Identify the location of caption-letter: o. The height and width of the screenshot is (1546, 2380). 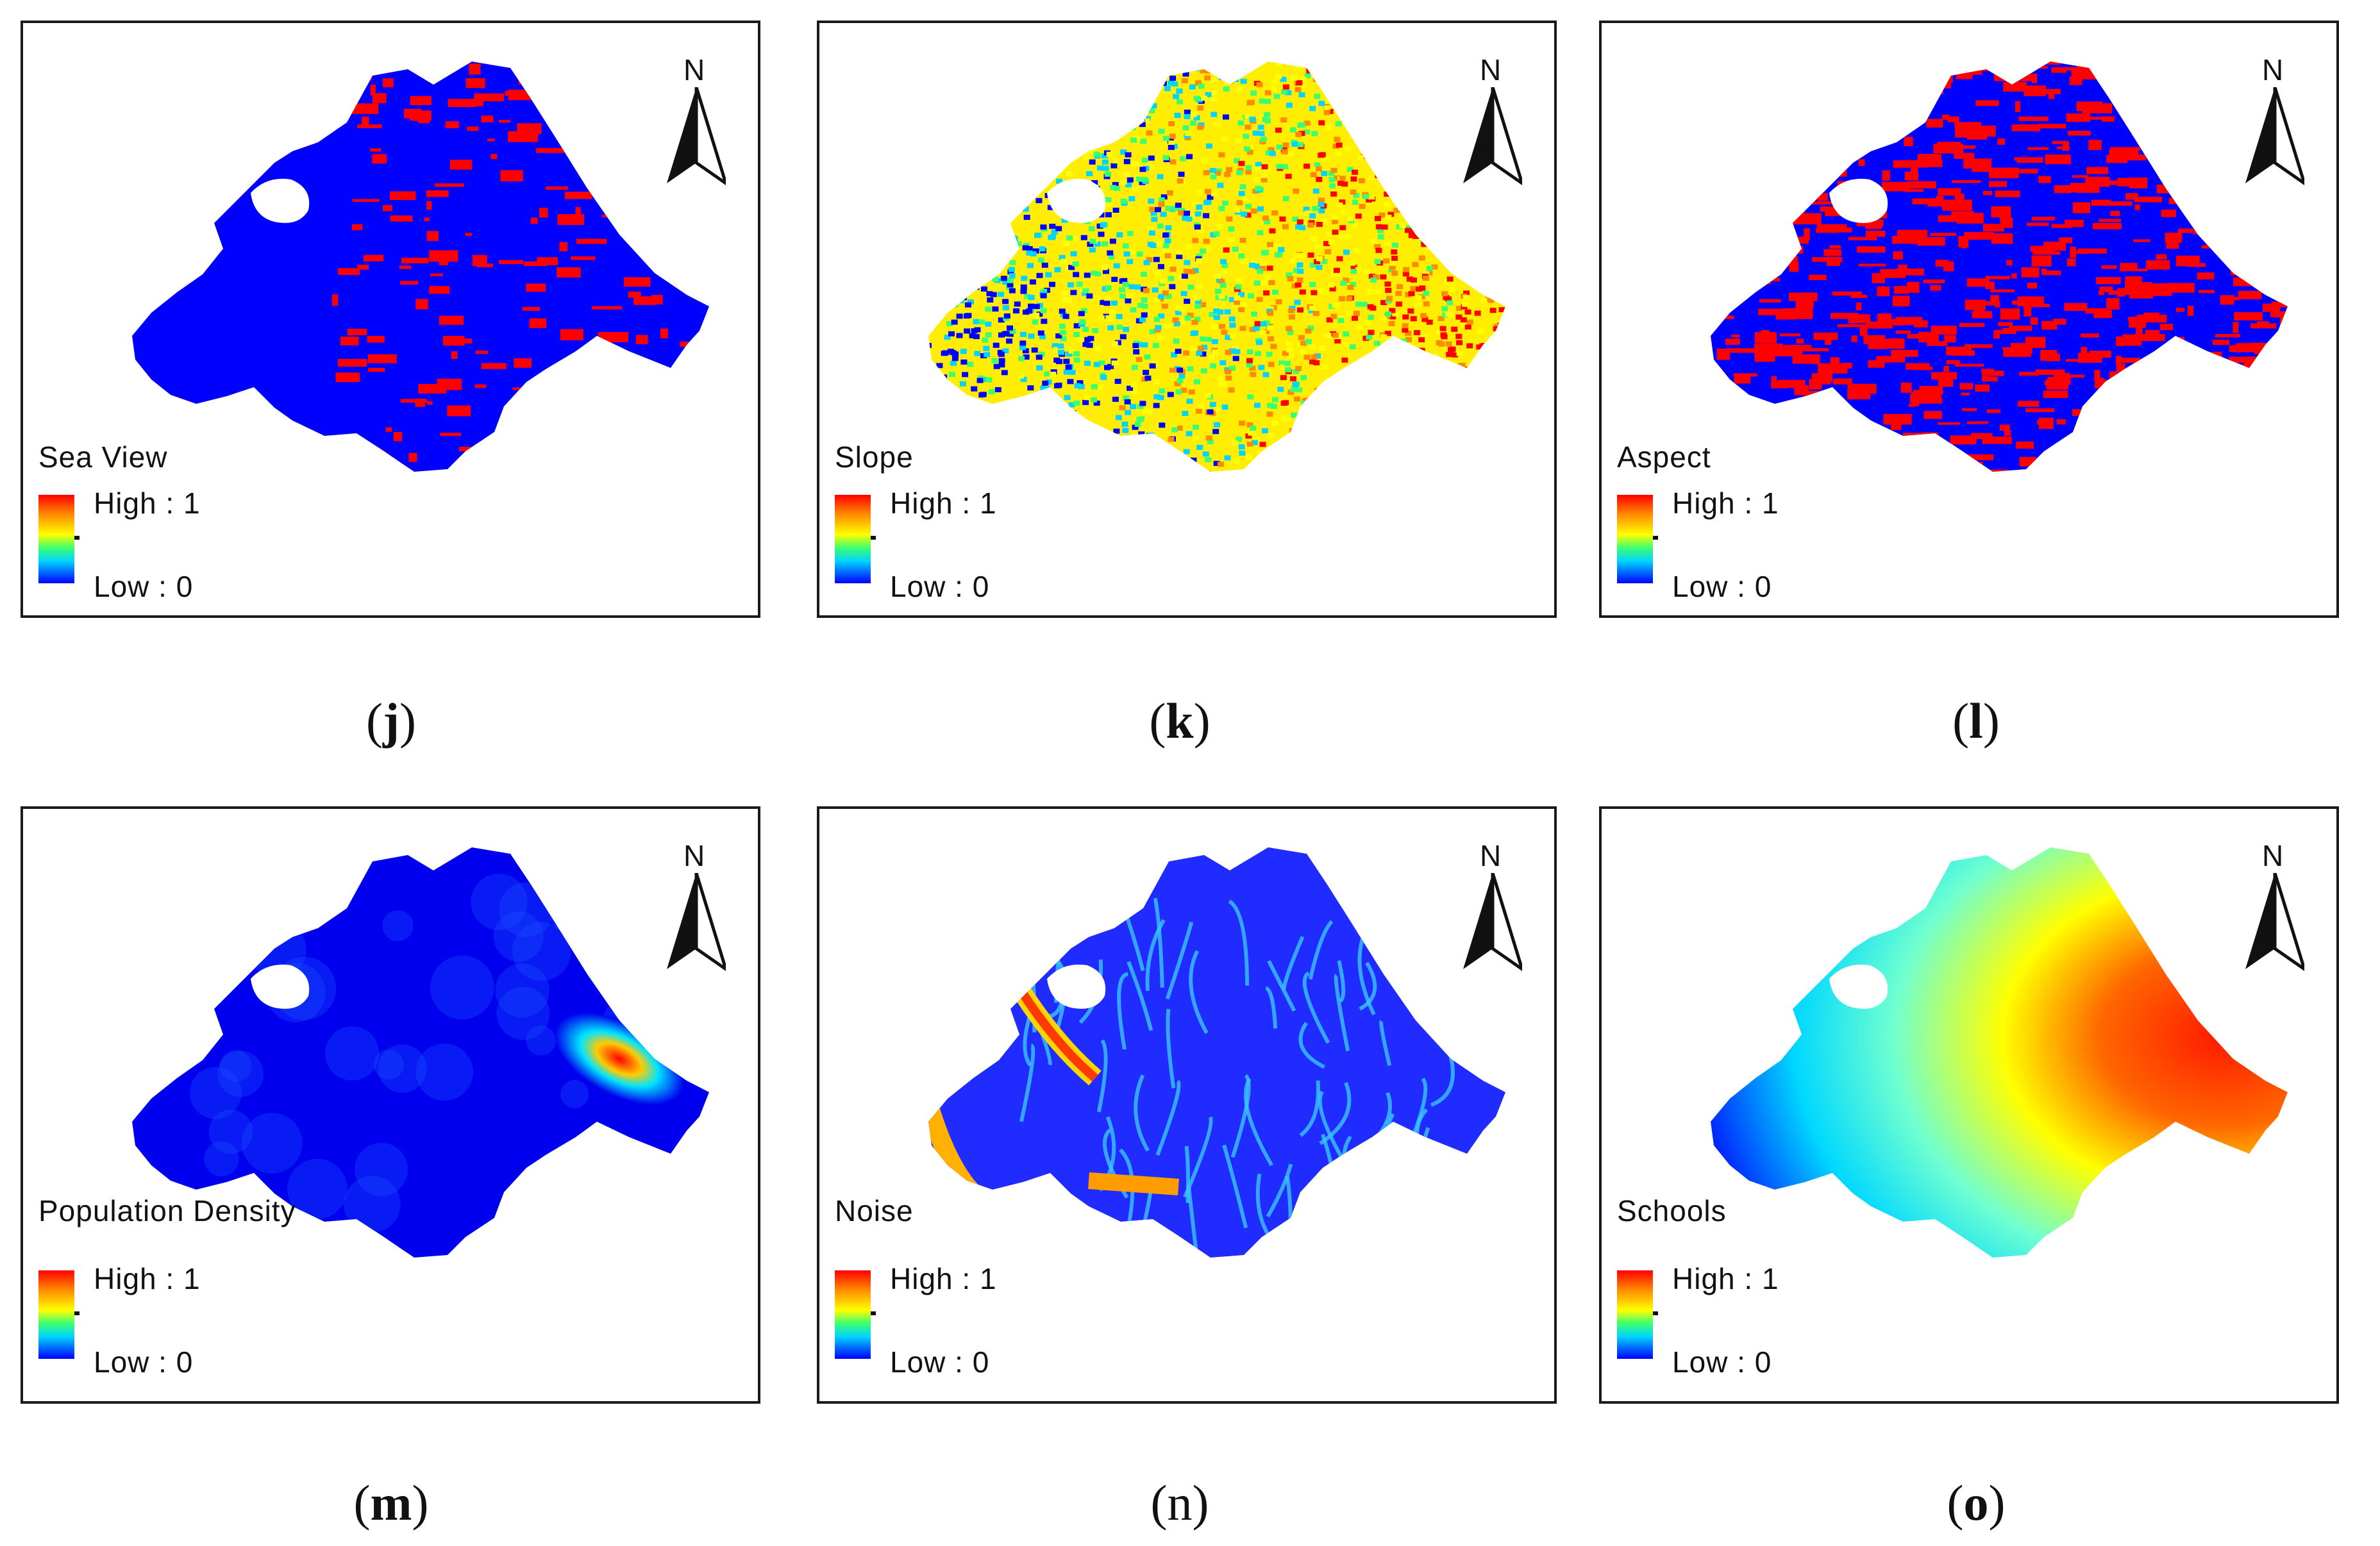
(1976, 1503).